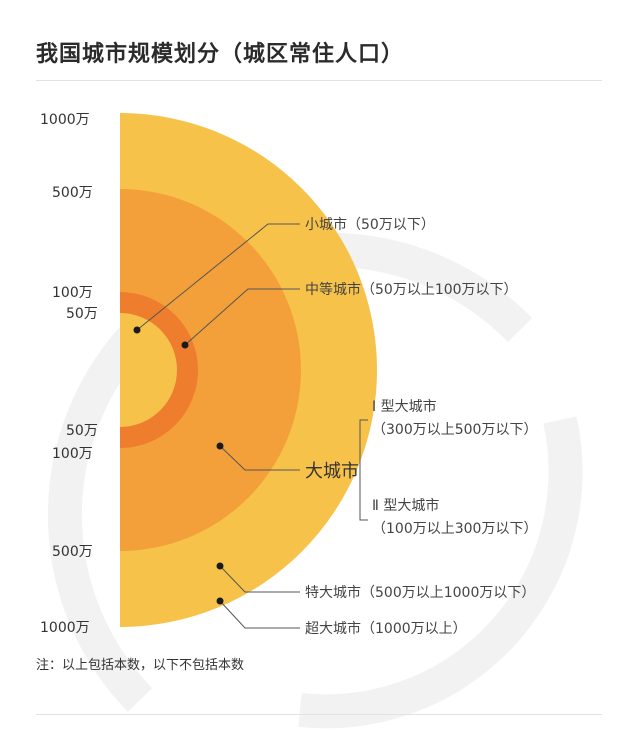  I want to click on dot-super-large, so click(220, 601).